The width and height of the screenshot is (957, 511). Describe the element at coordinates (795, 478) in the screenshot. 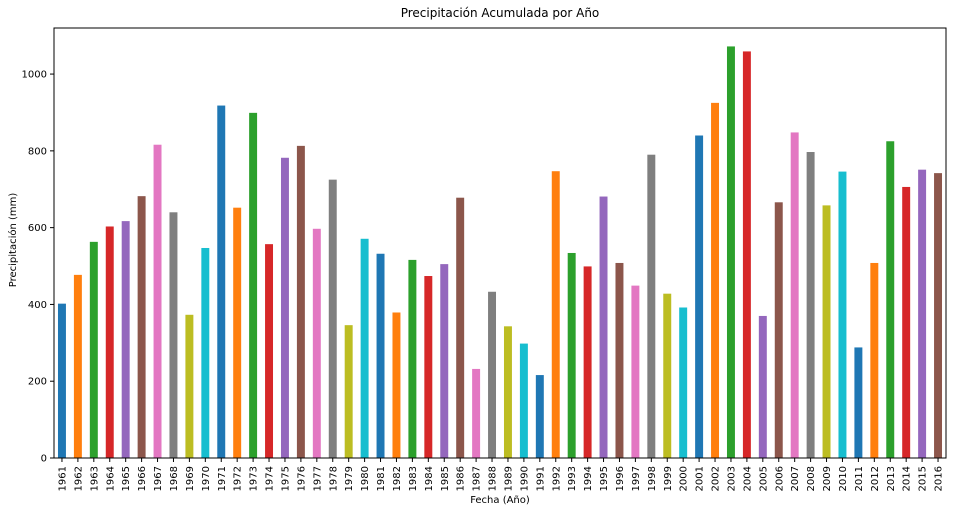

I see `x-tick-label: 2007` at that location.